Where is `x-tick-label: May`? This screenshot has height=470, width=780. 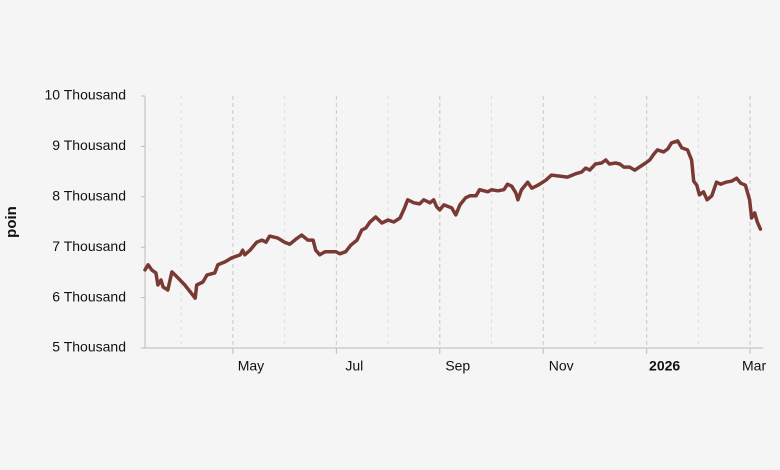 x-tick-label: May is located at coordinates (251, 366).